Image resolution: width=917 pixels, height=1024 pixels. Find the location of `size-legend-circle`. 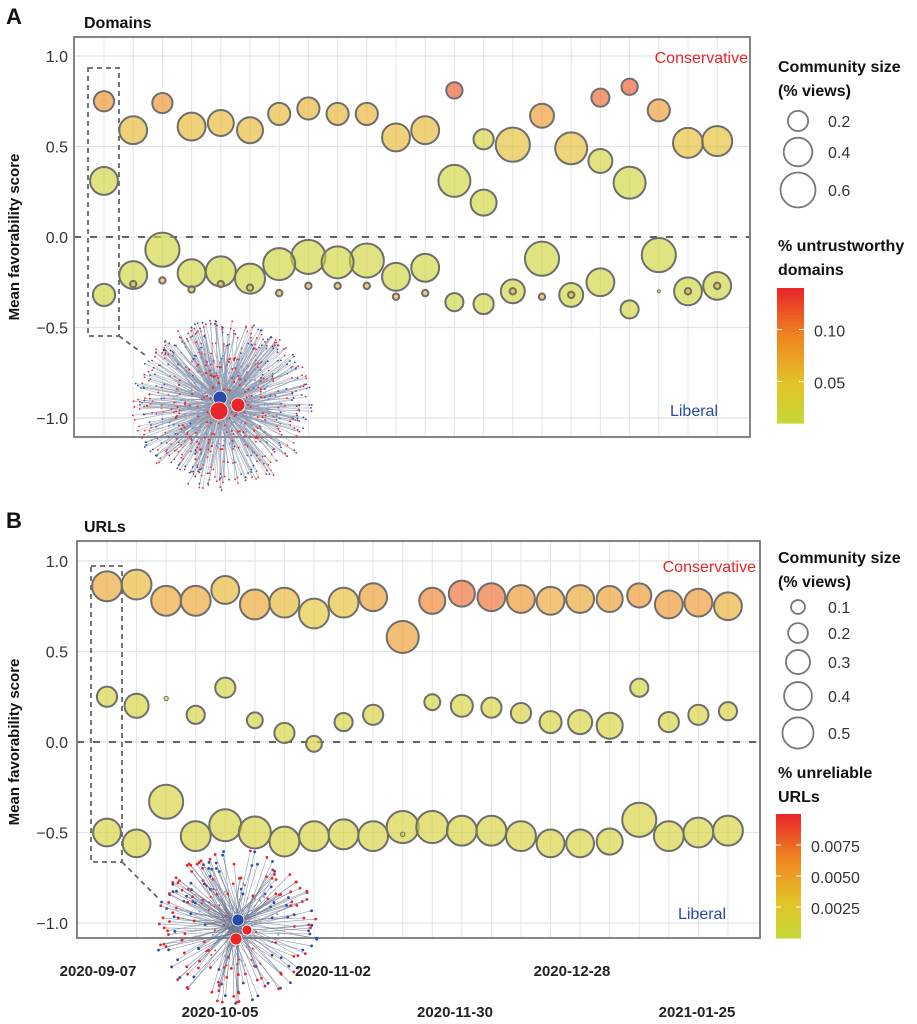

size-legend-circle is located at coordinates (798, 696).